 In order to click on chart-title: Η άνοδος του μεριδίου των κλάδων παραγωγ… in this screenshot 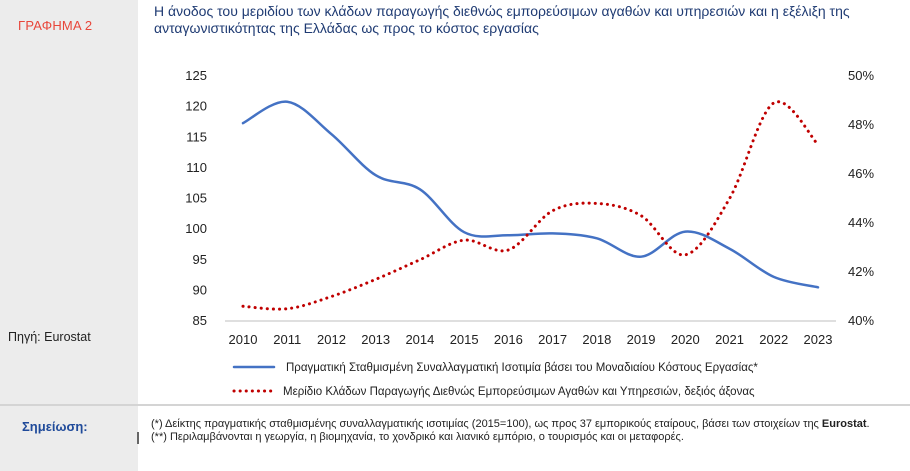, I will do `click(502, 19)`.